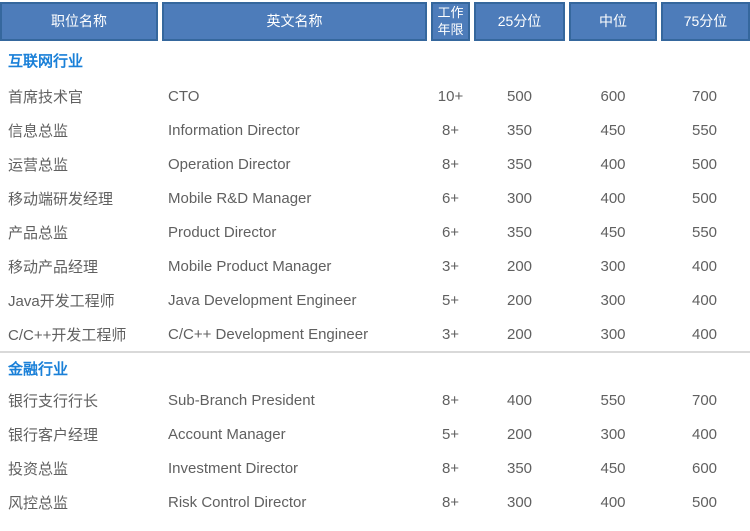  I want to click on cell-english-name: Operation Director, so click(229, 164).